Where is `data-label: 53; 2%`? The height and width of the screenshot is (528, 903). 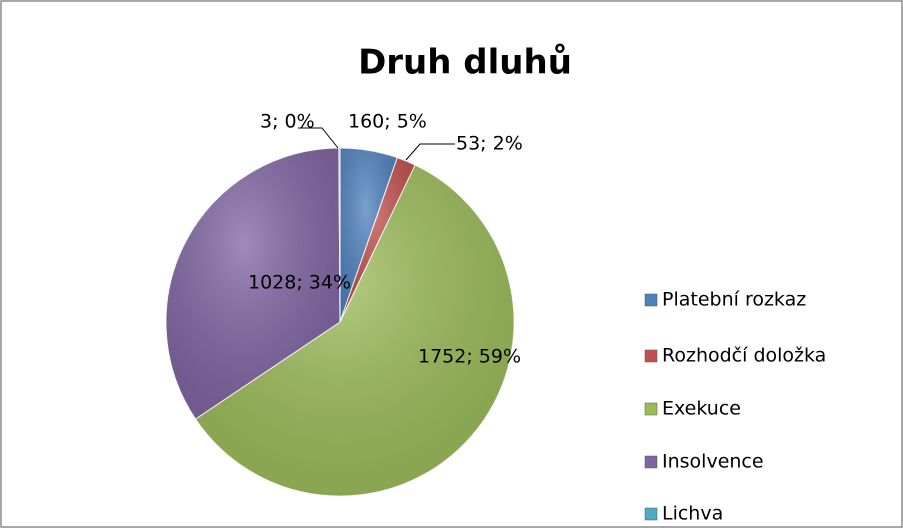
data-label: 53; 2% is located at coordinates (489, 144).